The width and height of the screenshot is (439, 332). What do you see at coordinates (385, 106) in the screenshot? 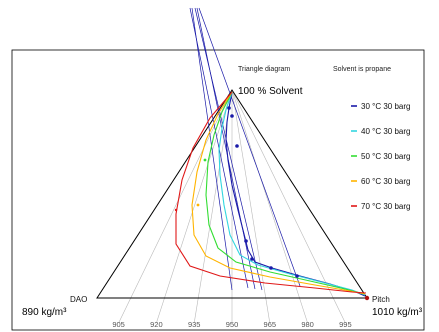
I see `legend-label-1: 30 °C 30 barg` at bounding box center [385, 106].